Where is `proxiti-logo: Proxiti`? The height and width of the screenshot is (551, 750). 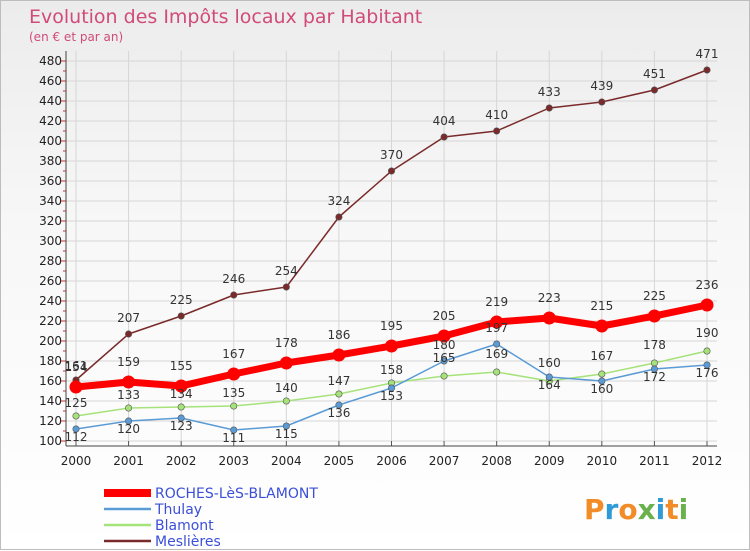
proxiti-logo: Proxiti is located at coordinates (636, 509).